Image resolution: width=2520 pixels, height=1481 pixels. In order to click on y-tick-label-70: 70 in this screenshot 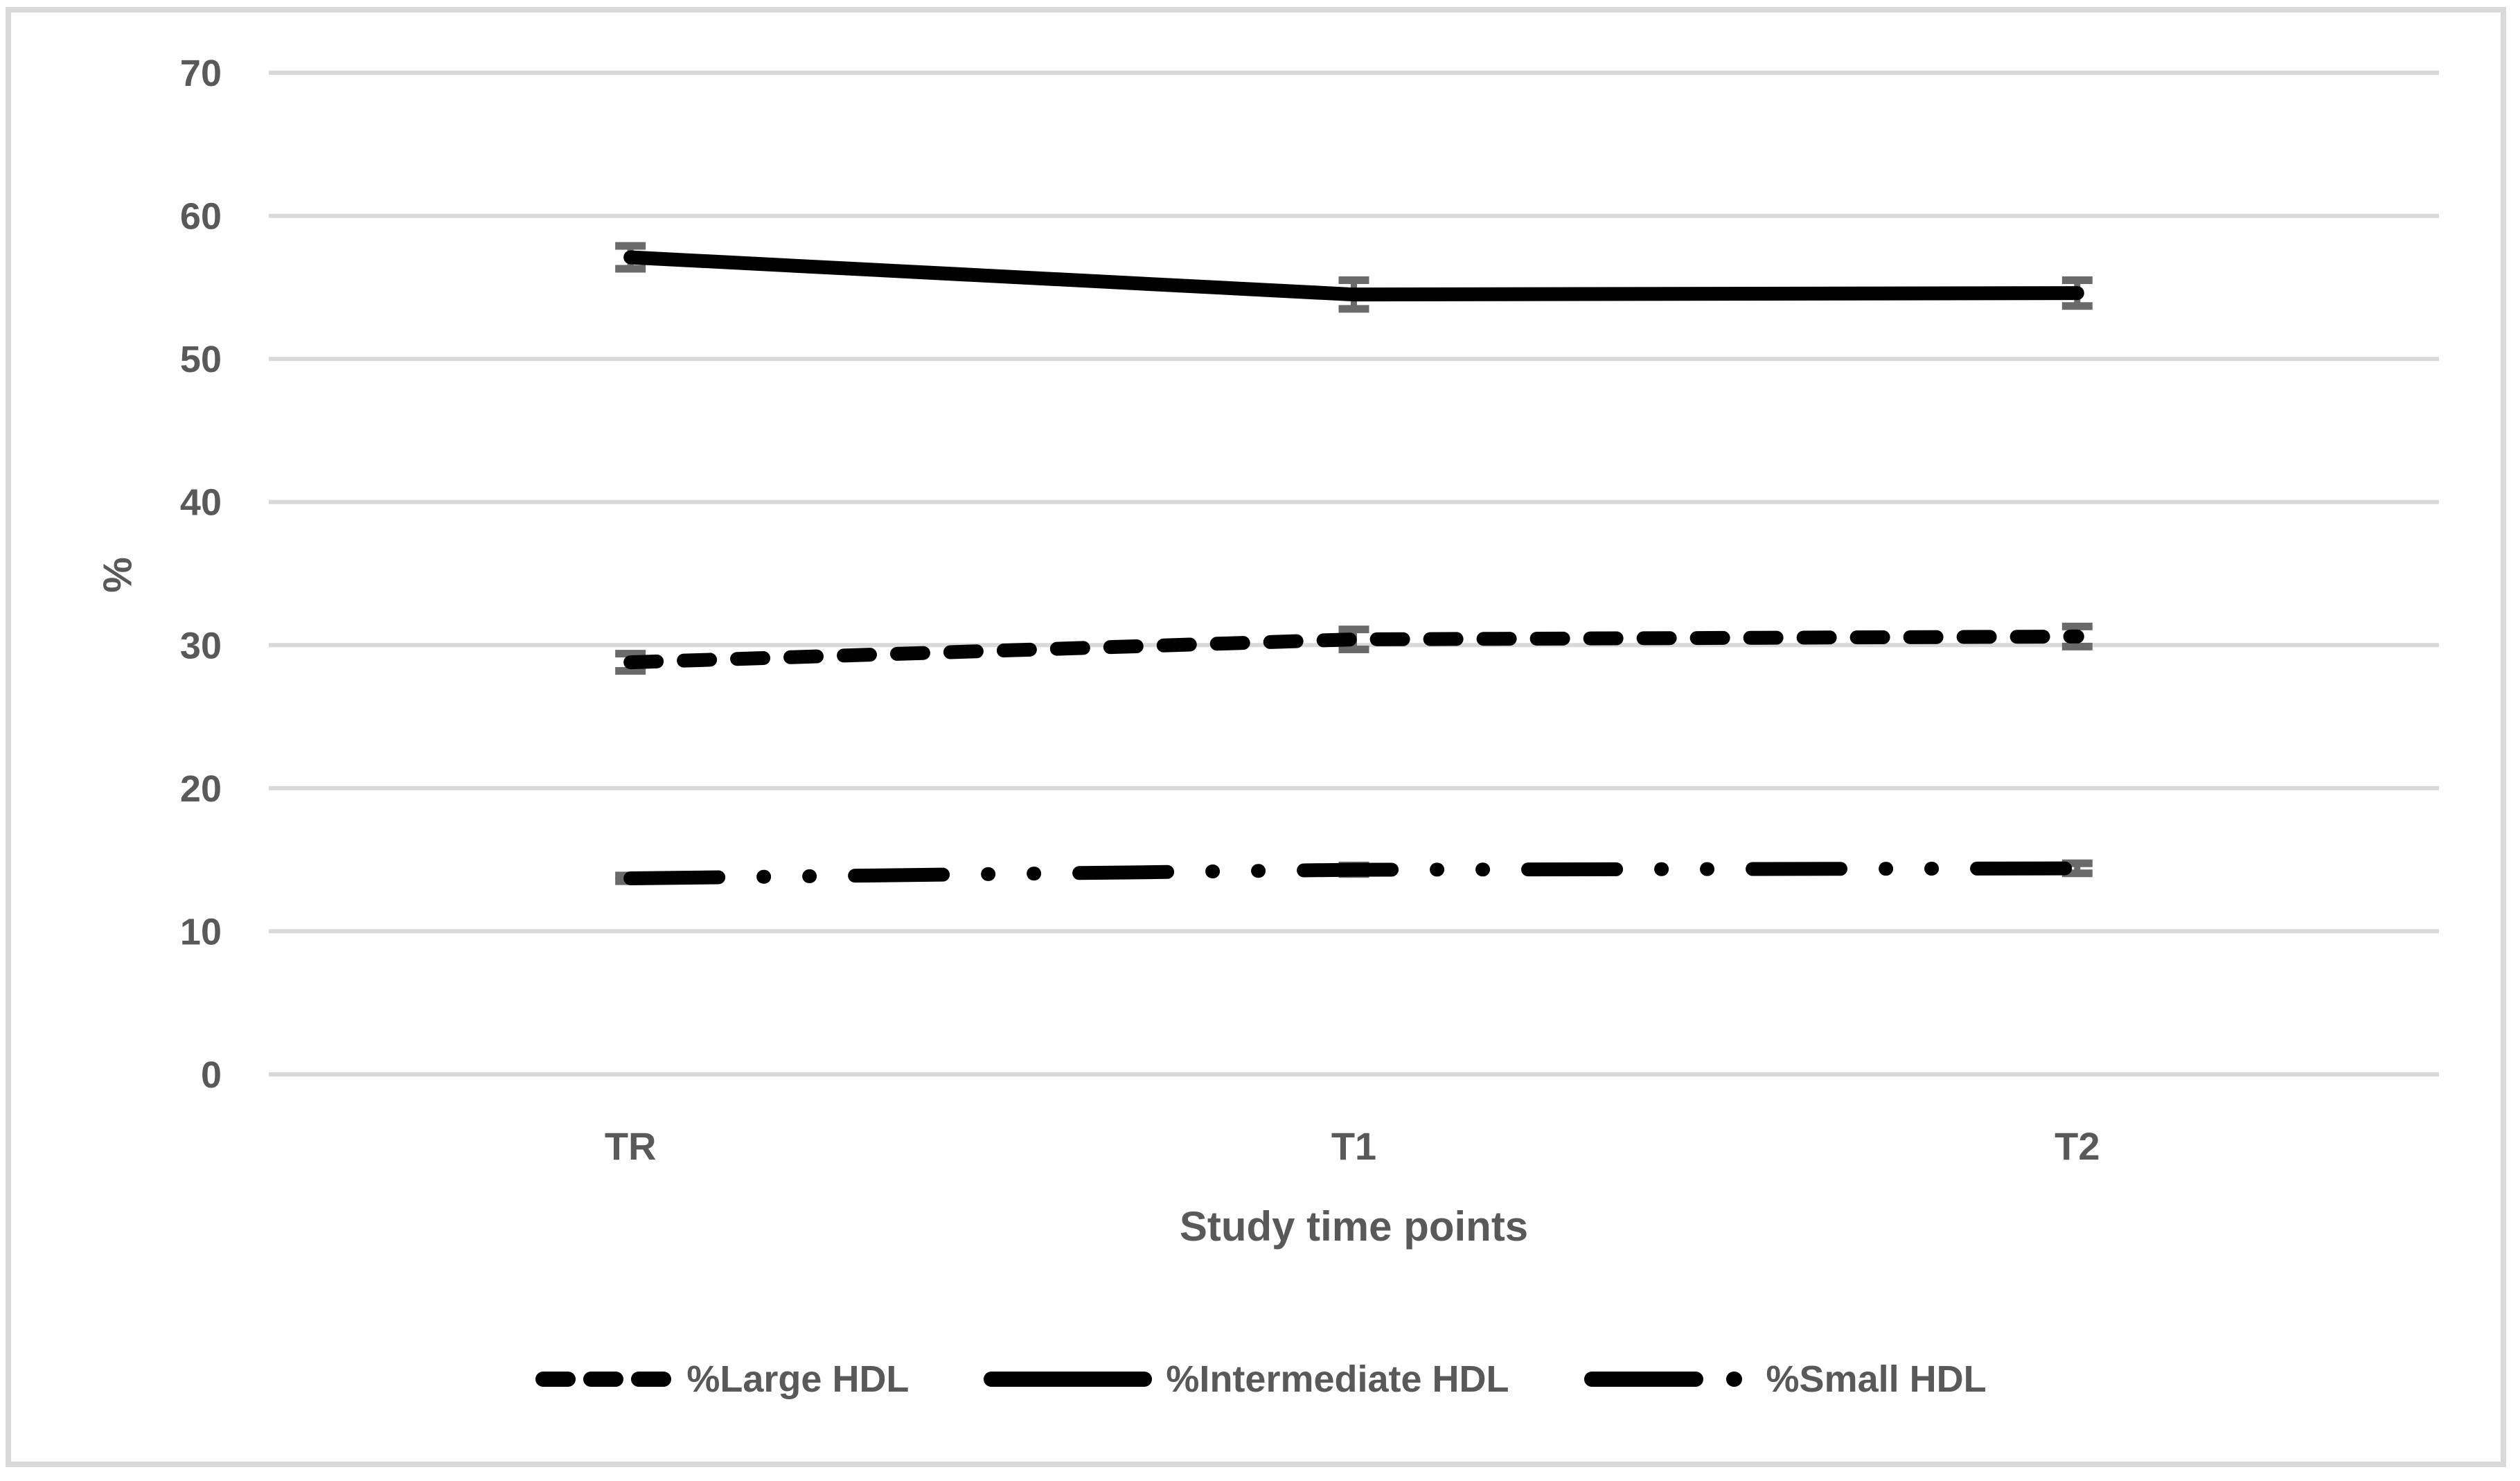, I will do `click(201, 73)`.